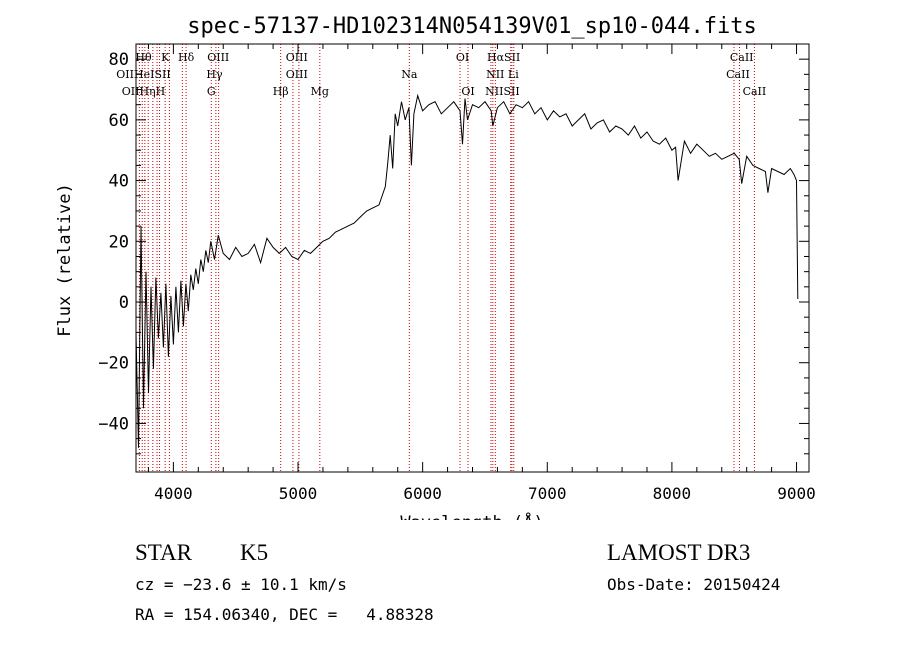  What do you see at coordinates (173, 493) in the screenshot?
I see `x-tick-label: 4000` at bounding box center [173, 493].